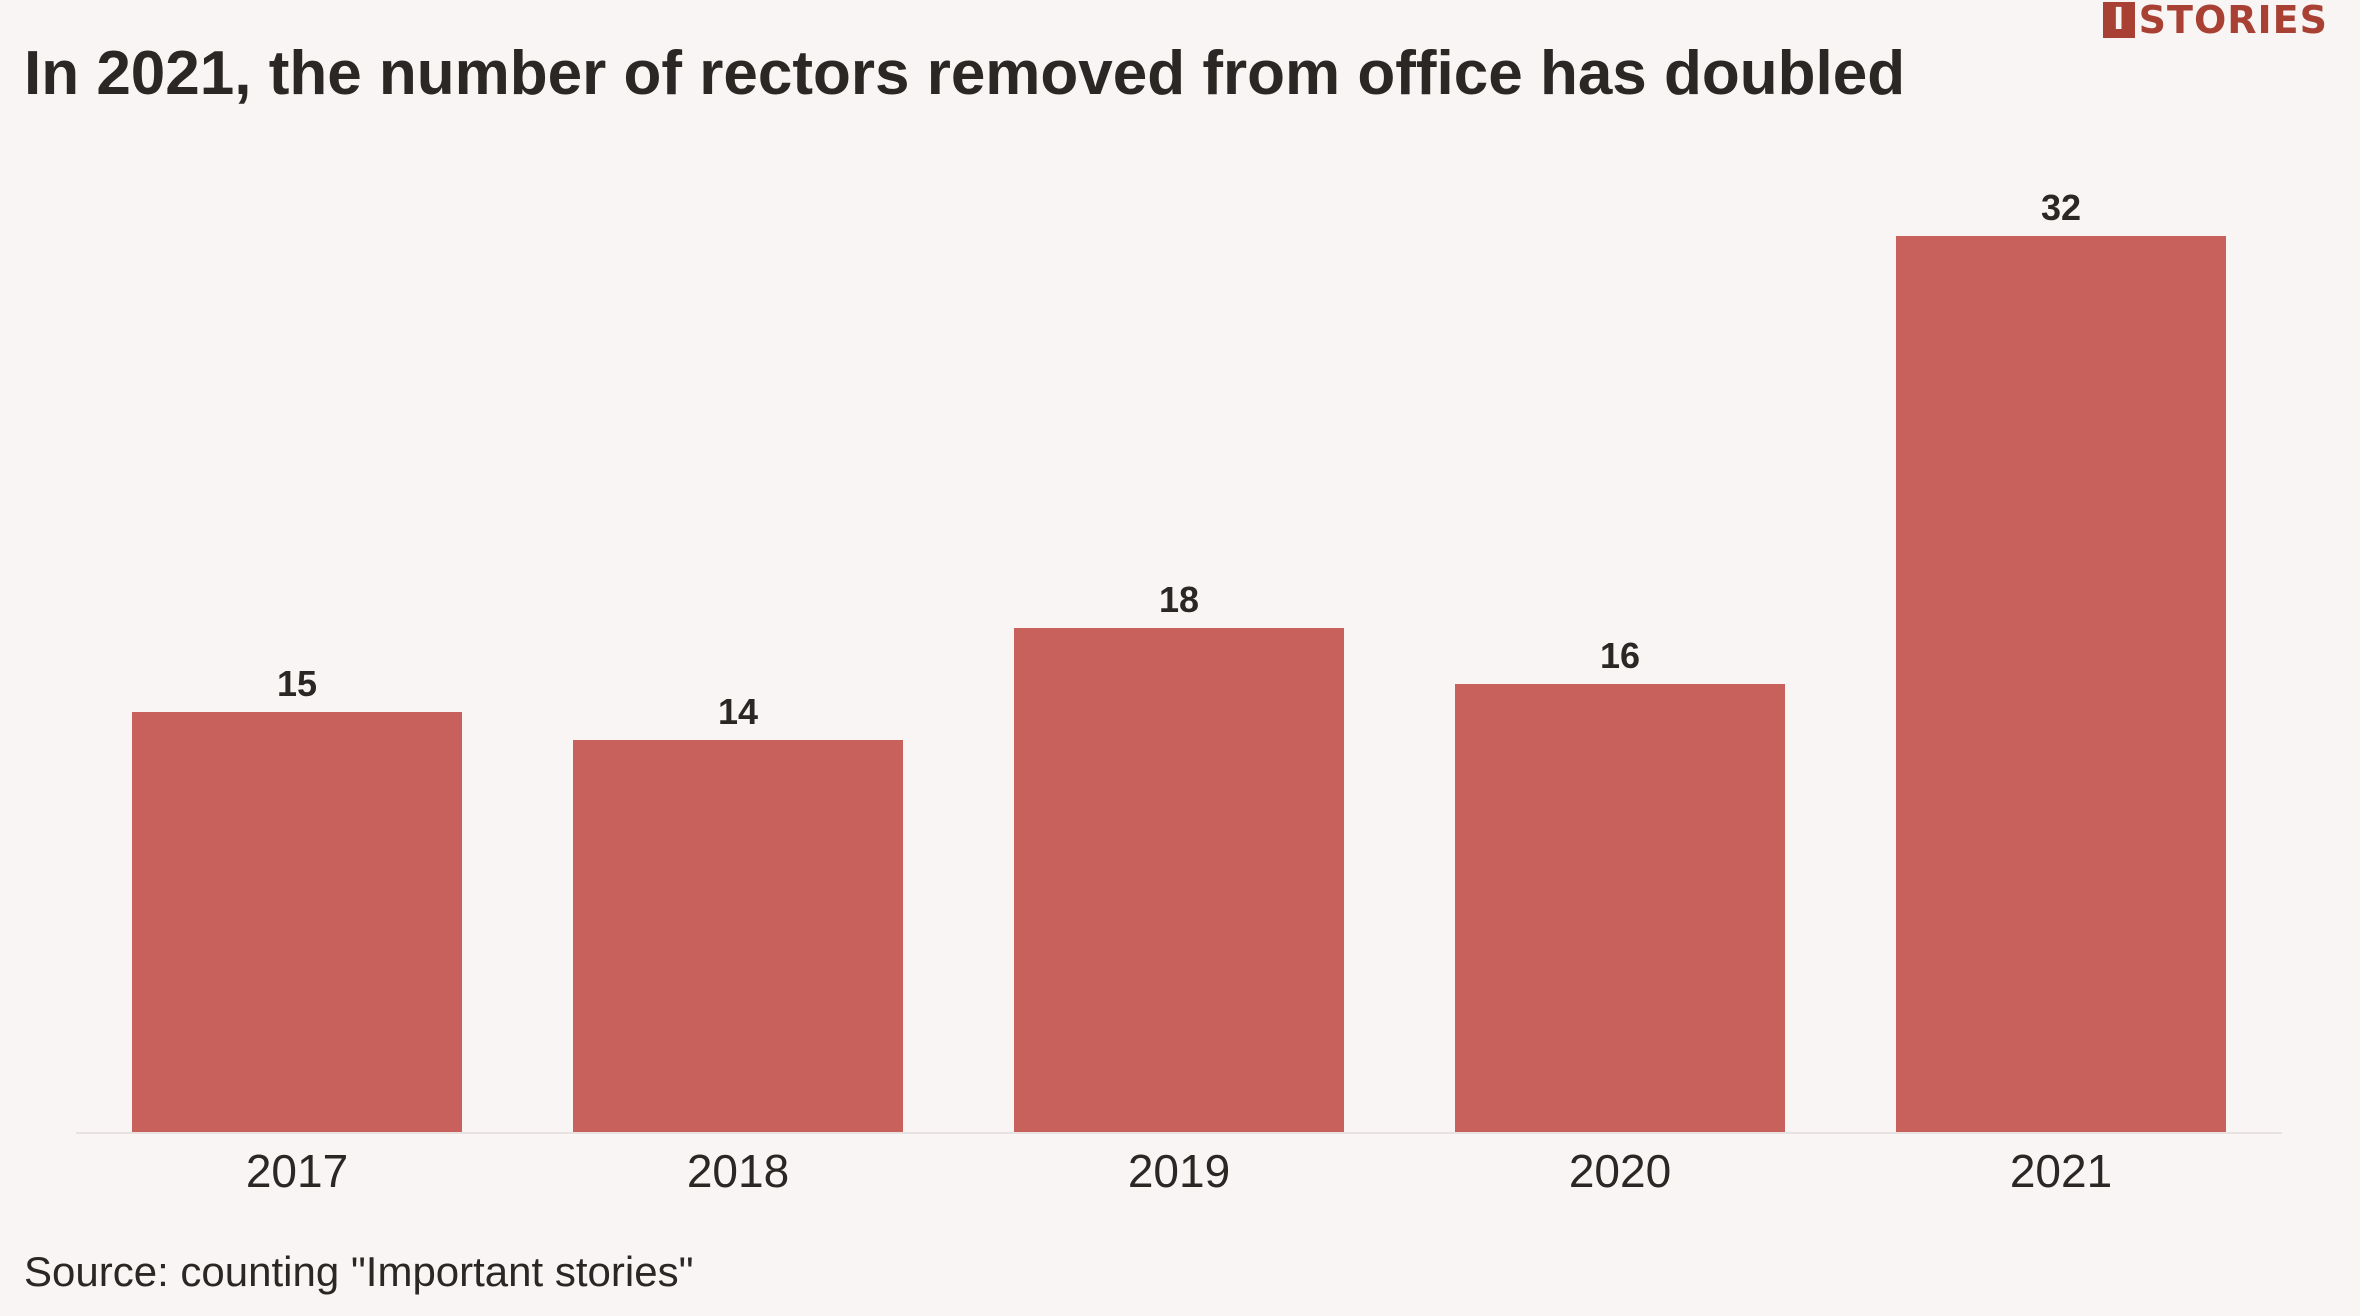  Describe the element at coordinates (297, 683) in the screenshot. I see `value-label-2017: 15` at that location.